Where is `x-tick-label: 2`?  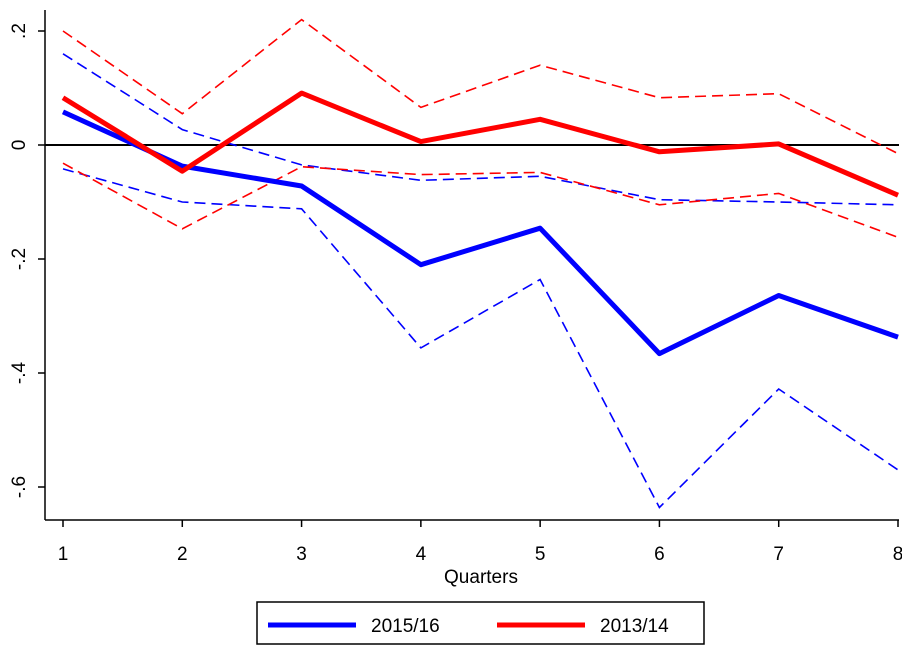
x-tick-label: 2 is located at coordinates (182, 554).